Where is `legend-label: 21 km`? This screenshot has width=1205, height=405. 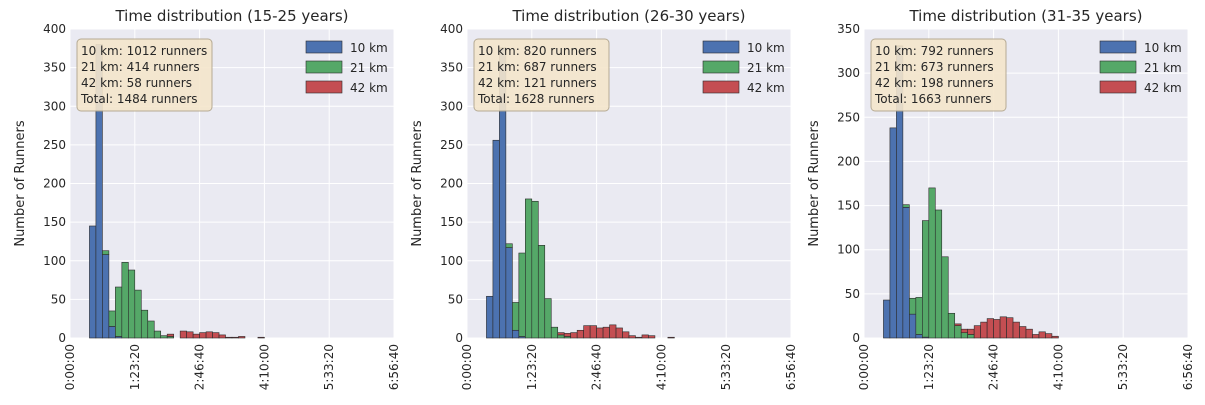
legend-label: 21 km is located at coordinates (369, 68).